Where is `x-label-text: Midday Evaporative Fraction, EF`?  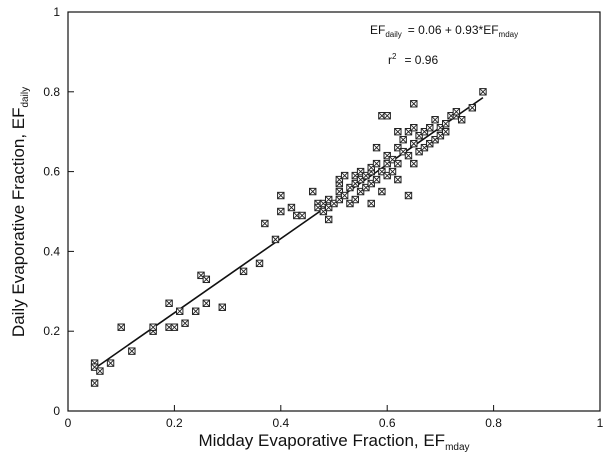 x-label-text: Midday Evaporative Fraction, EF is located at coordinates (321, 440).